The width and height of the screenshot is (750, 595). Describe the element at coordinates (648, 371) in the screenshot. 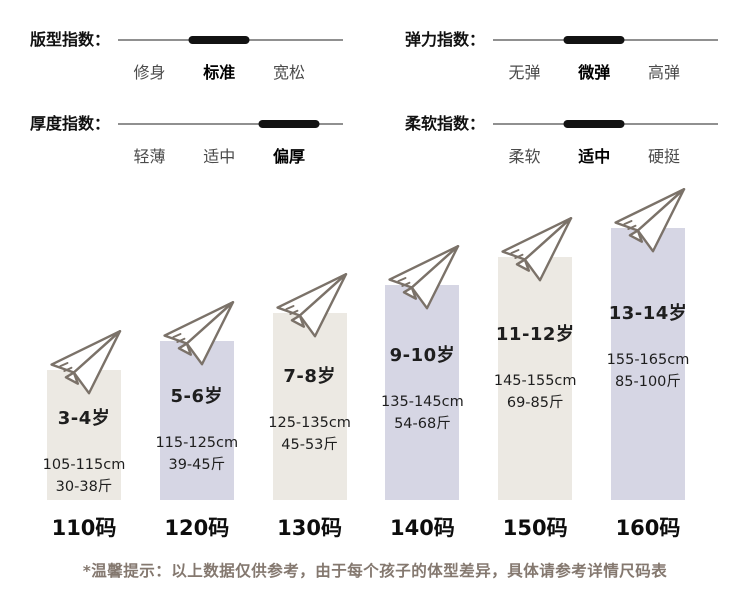

I see `height-weight-label: 155-165cm 85-100斤` at that location.